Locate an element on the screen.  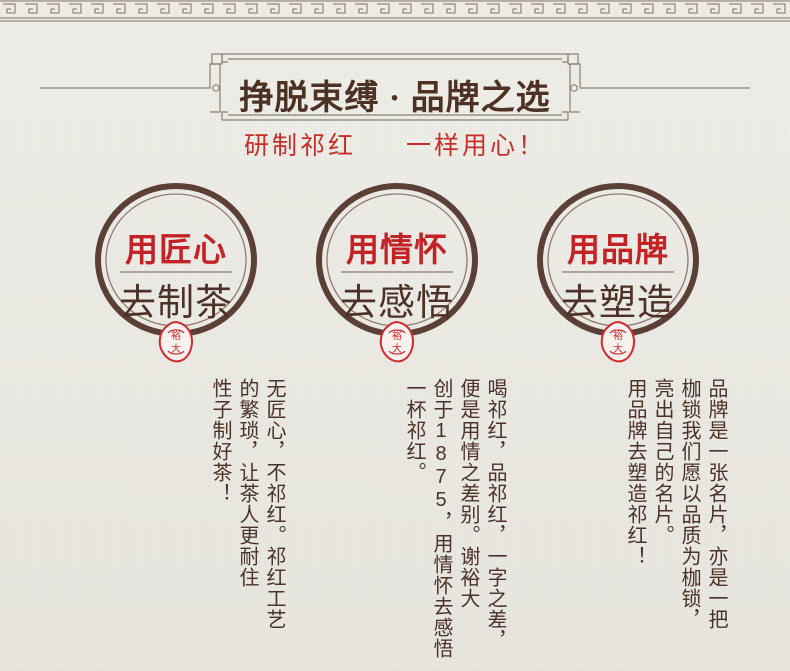
brand-title: 用品牌 is located at coordinates (618, 251).